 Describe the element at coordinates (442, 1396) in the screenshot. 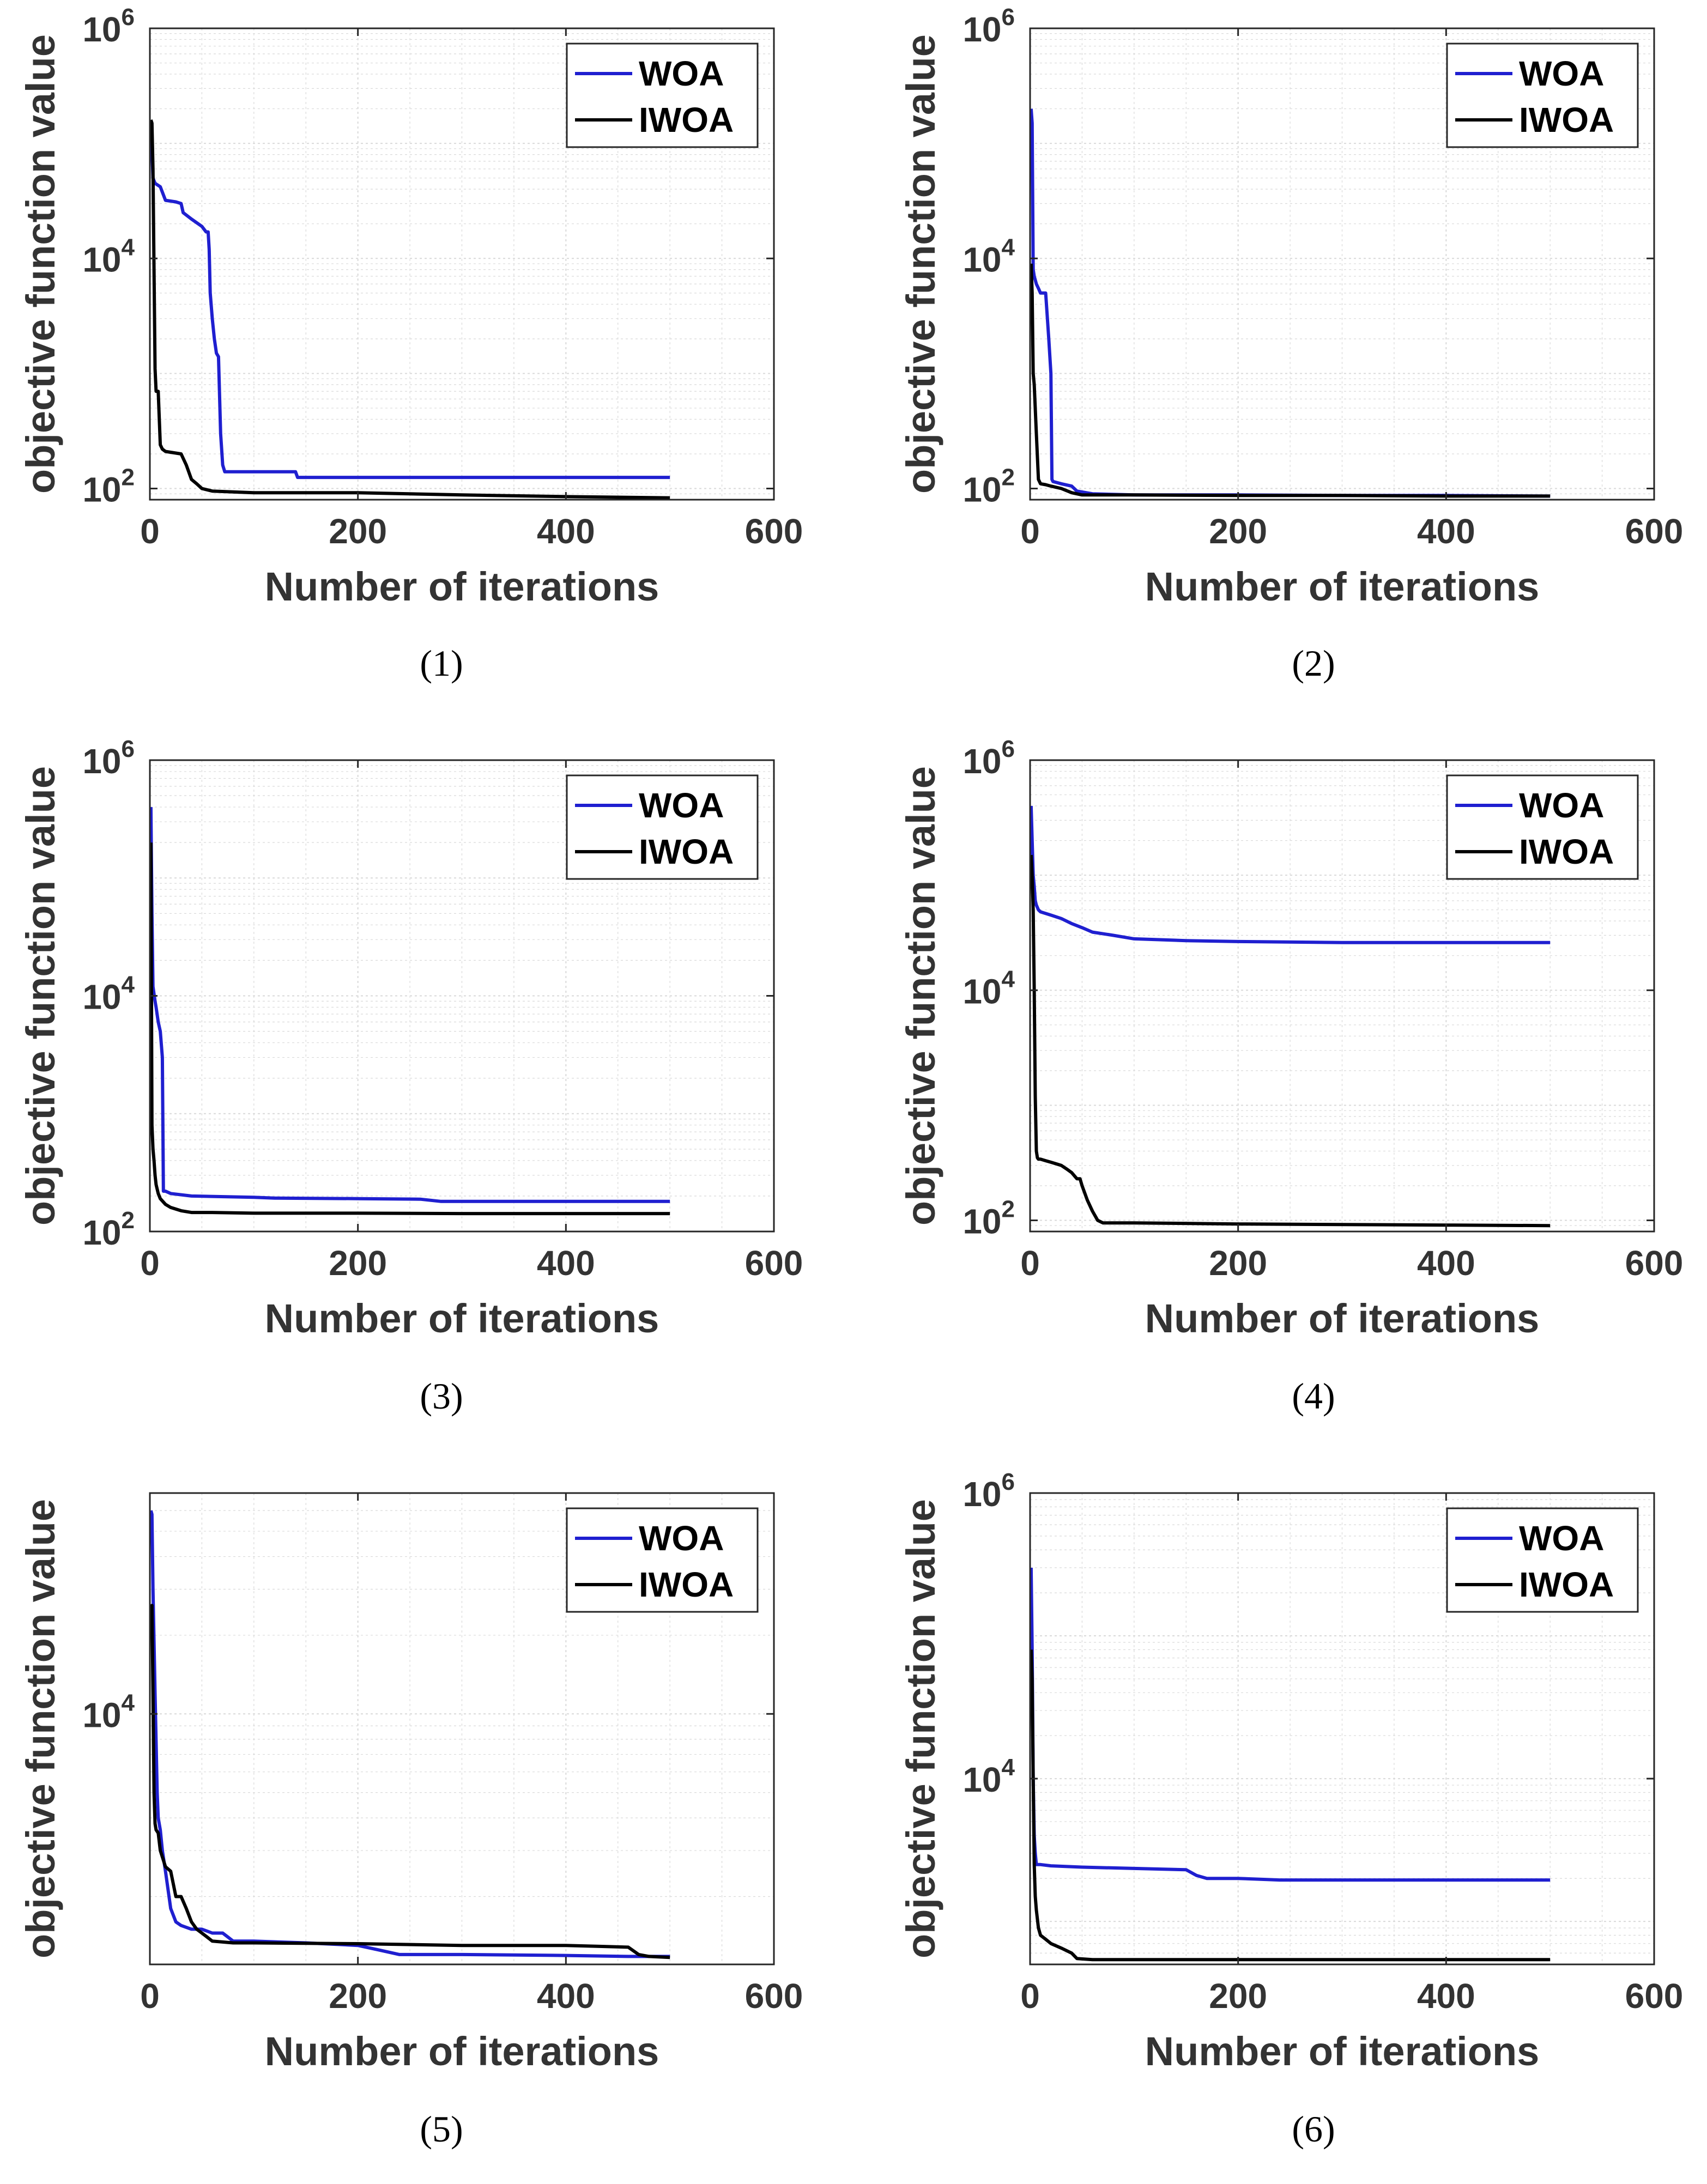

I see `panel-caption: (3)` at that location.